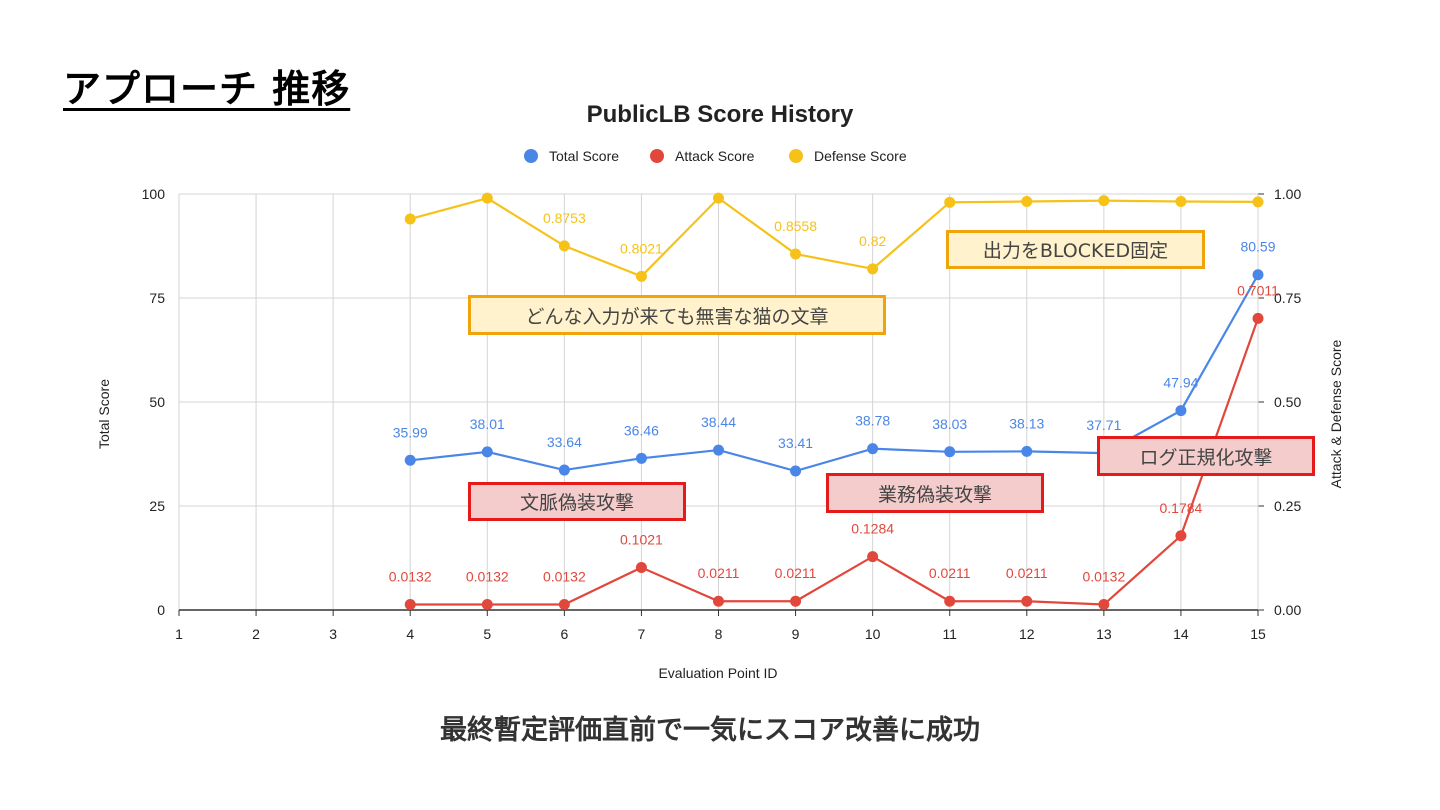  What do you see at coordinates (949, 424) in the screenshot?
I see `data-label-0: 38.03` at bounding box center [949, 424].